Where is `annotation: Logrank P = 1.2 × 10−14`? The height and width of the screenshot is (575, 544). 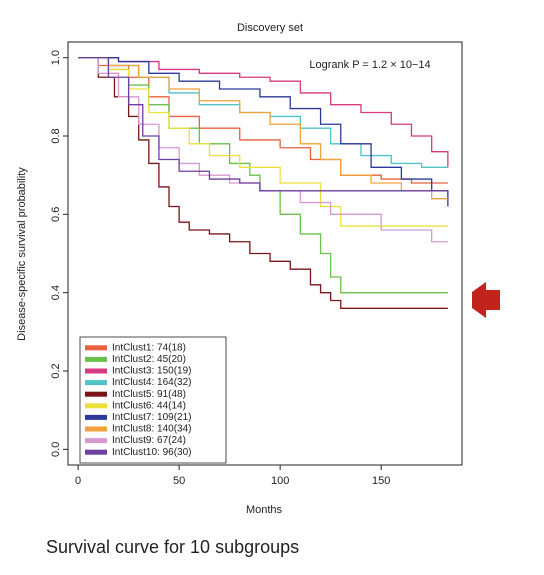
annotation: Logrank P = 1.2 × 10−14 is located at coordinates (369, 65).